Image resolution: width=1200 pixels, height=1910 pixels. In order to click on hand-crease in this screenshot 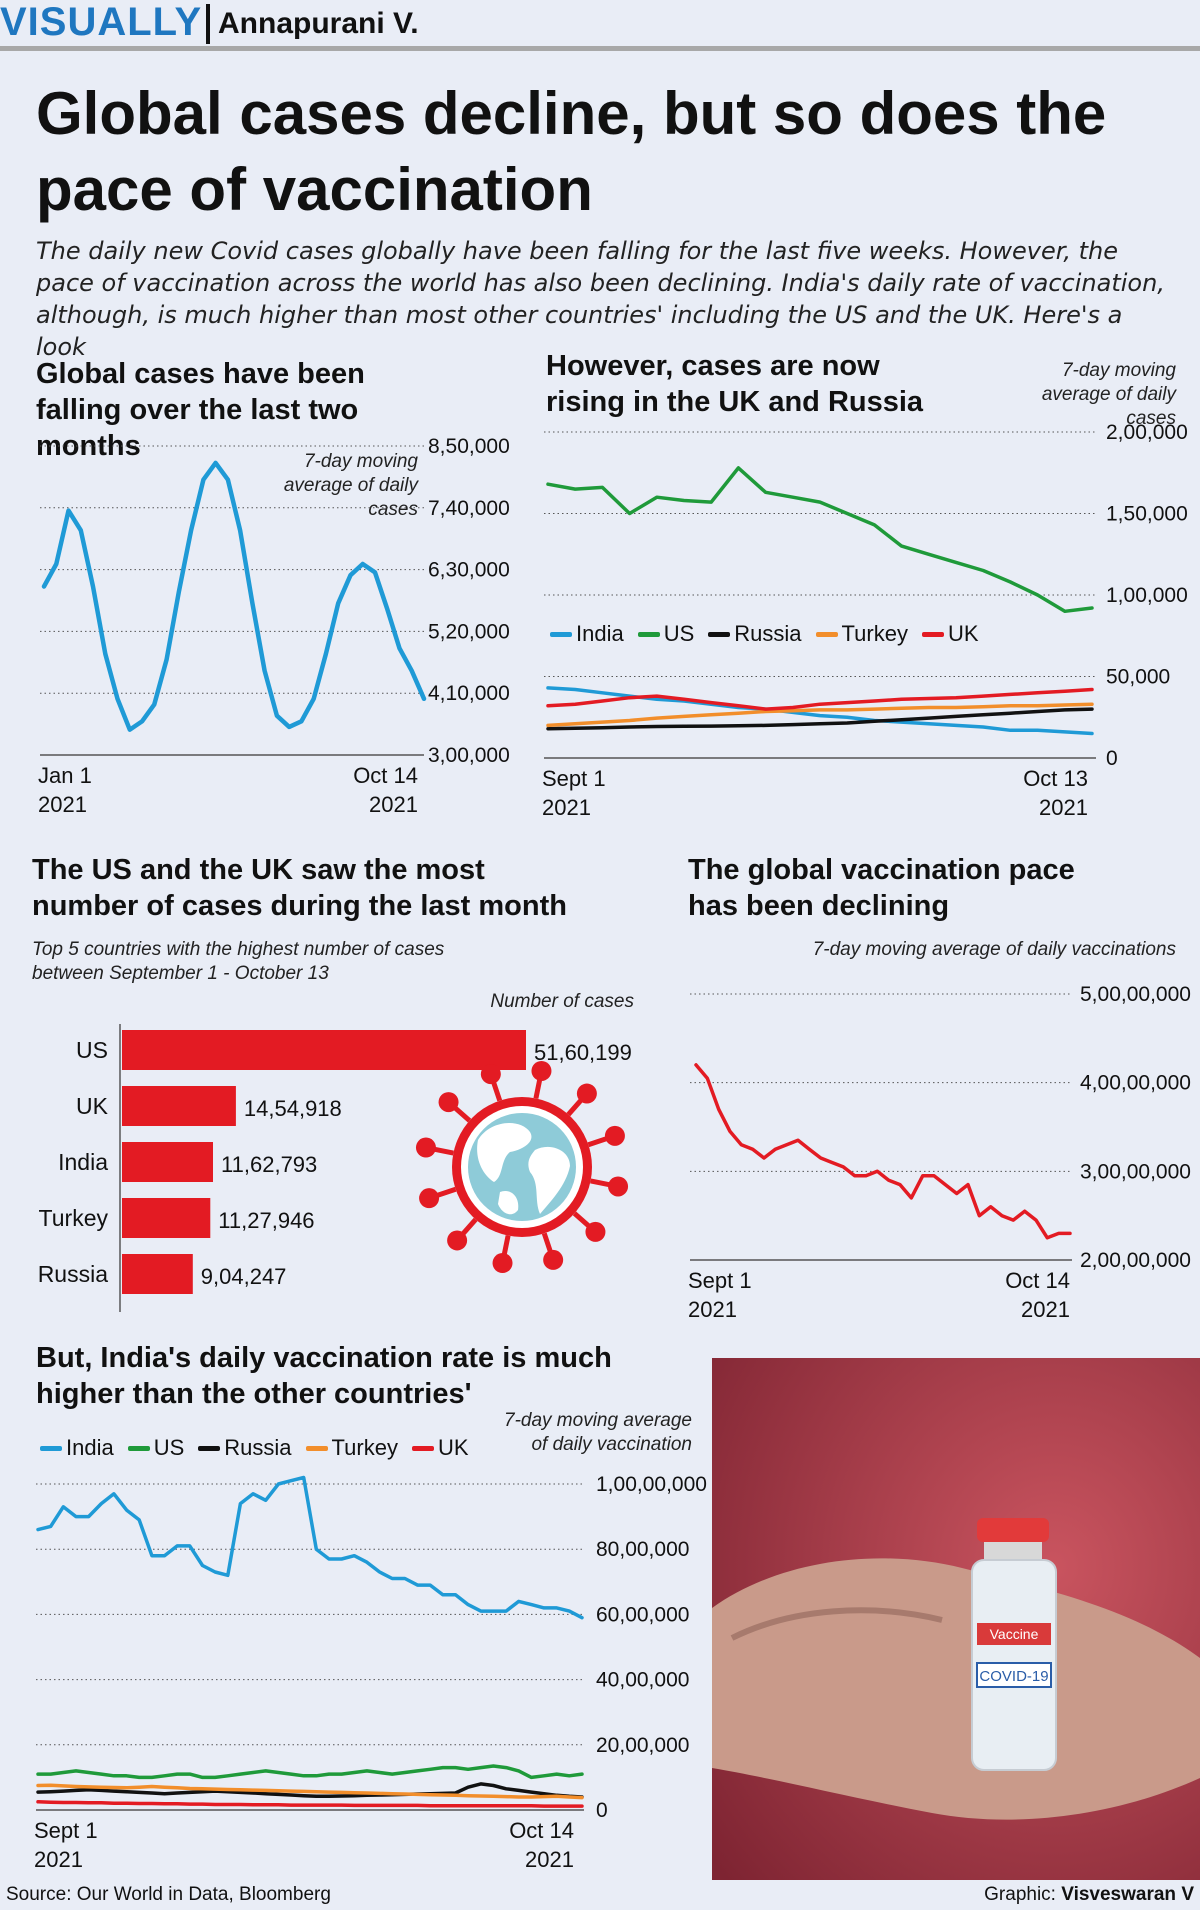, I will do `click(836, 1624)`.